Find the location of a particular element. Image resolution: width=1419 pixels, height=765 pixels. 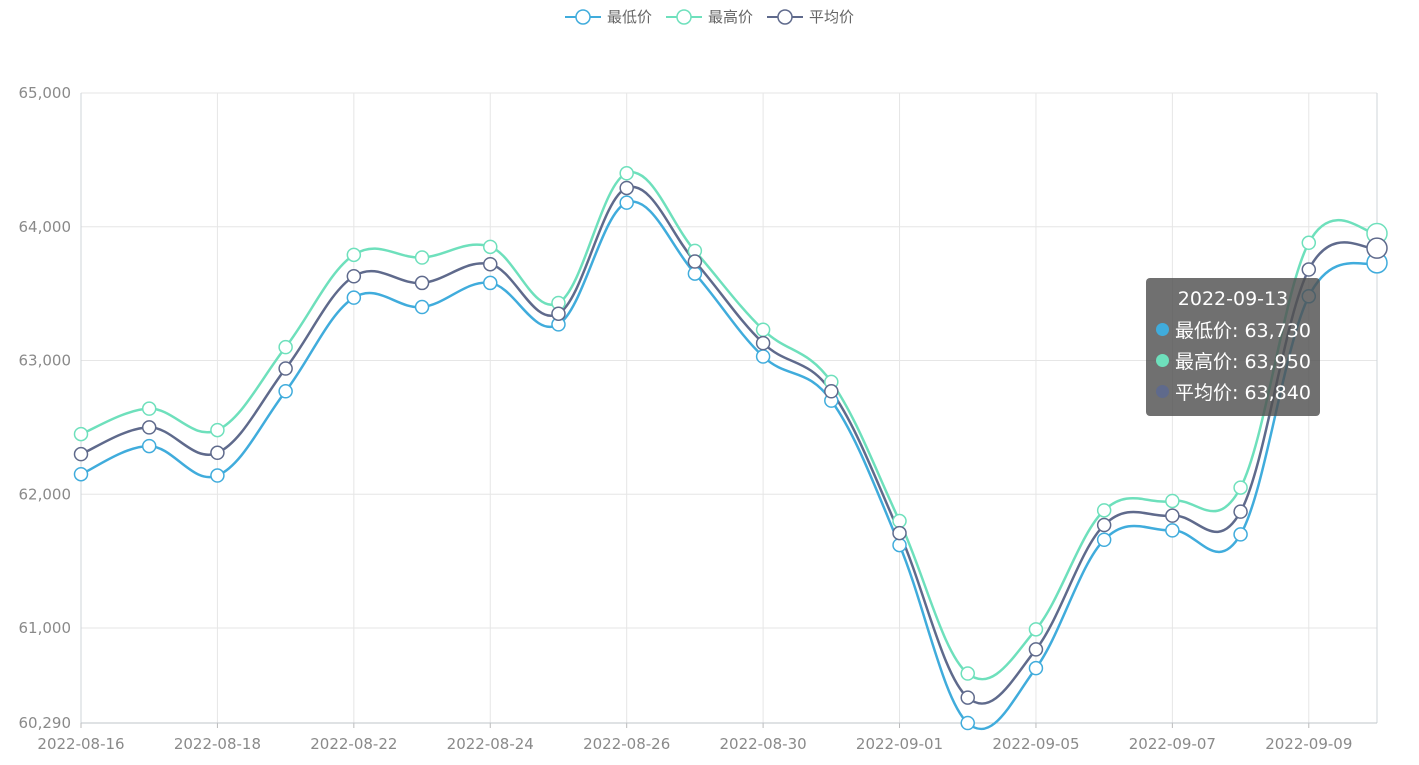

tooltip-dot-min is located at coordinates (1162, 329).